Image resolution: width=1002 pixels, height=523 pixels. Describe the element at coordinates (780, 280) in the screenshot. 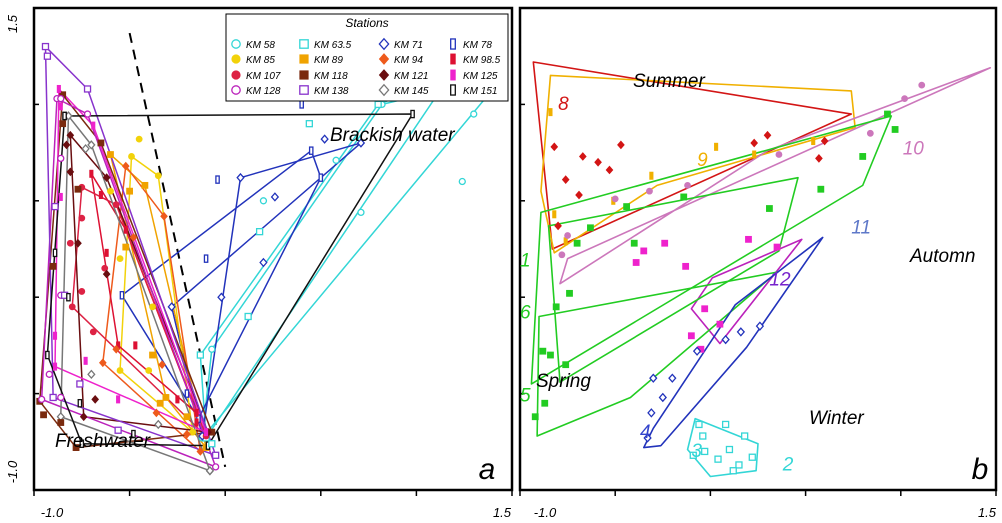

I see `month-label: 12` at that location.